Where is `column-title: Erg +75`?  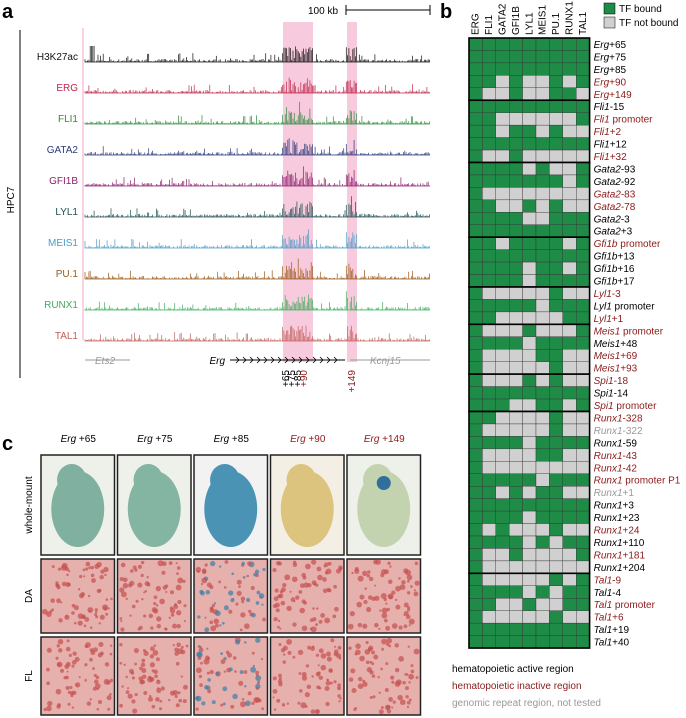
column-title: Erg +75 is located at coordinates (155, 439).